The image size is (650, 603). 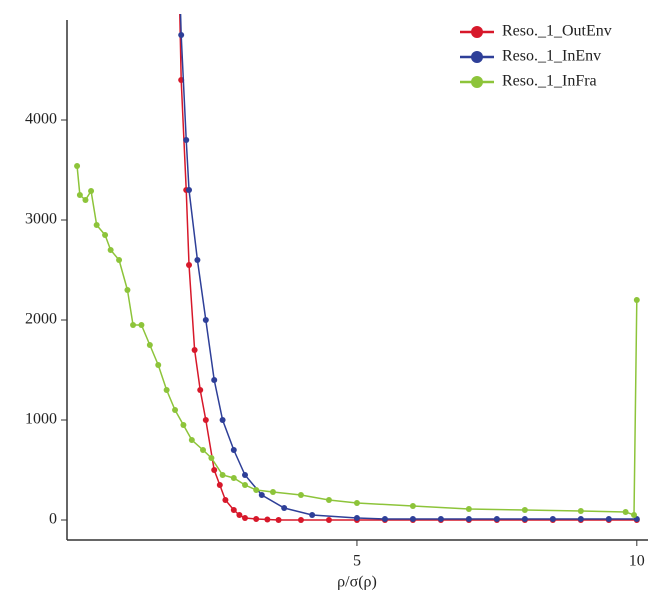 What do you see at coordinates (549, 81) in the screenshot?
I see `legend-label: Reso._1_InFra` at bounding box center [549, 81].